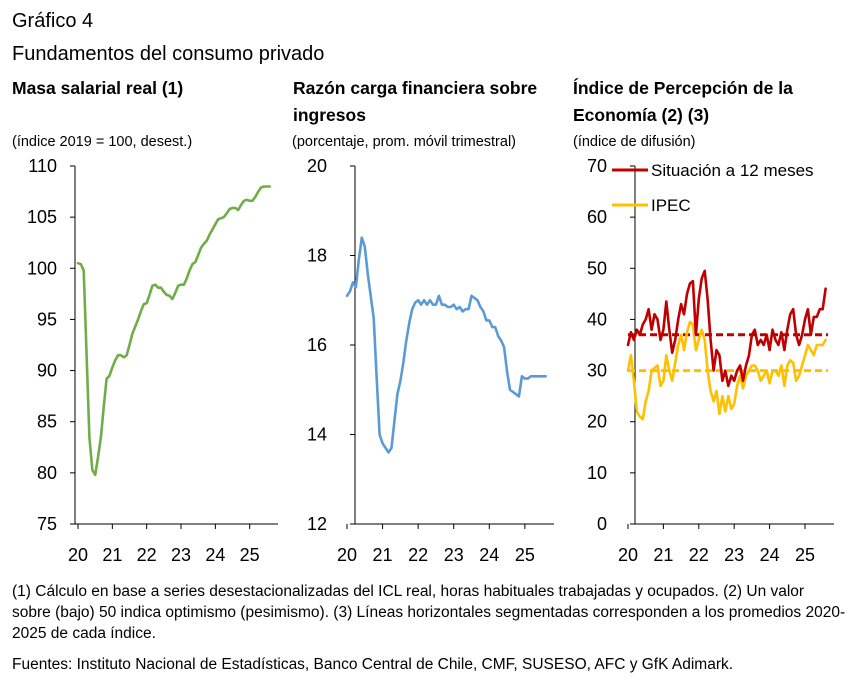  I want to click on y-tick-label: 100, so click(42, 268).